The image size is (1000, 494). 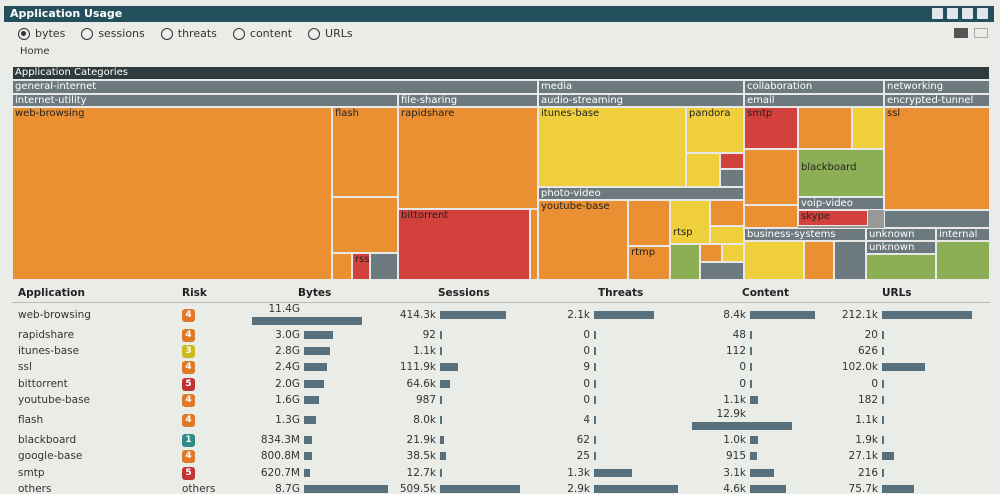 I want to click on radio-threats: threats, so click(x=188, y=33).